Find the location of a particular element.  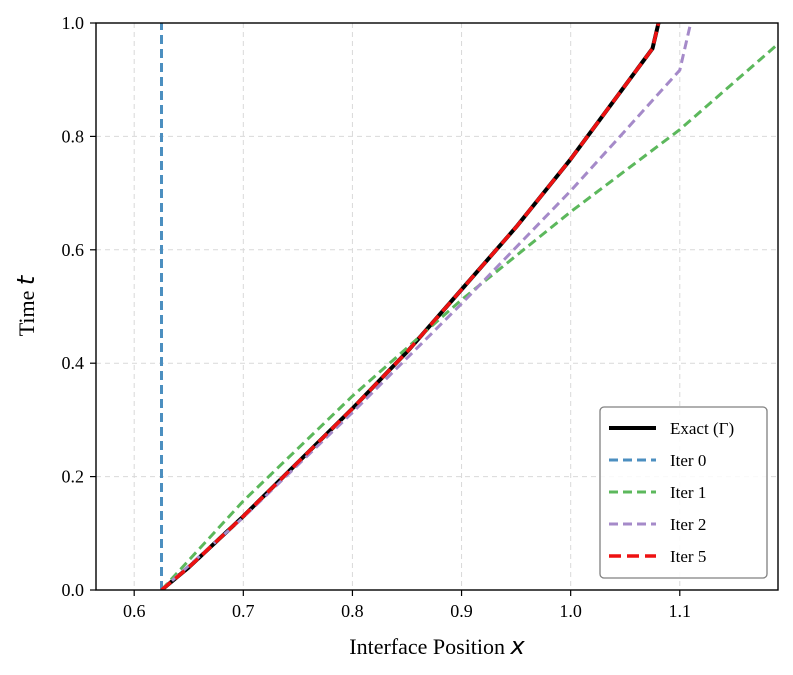

legend: Exact (Γ) Iter 0 Iter 1 Iter 2 Iter 5 is located at coordinates (683, 492).